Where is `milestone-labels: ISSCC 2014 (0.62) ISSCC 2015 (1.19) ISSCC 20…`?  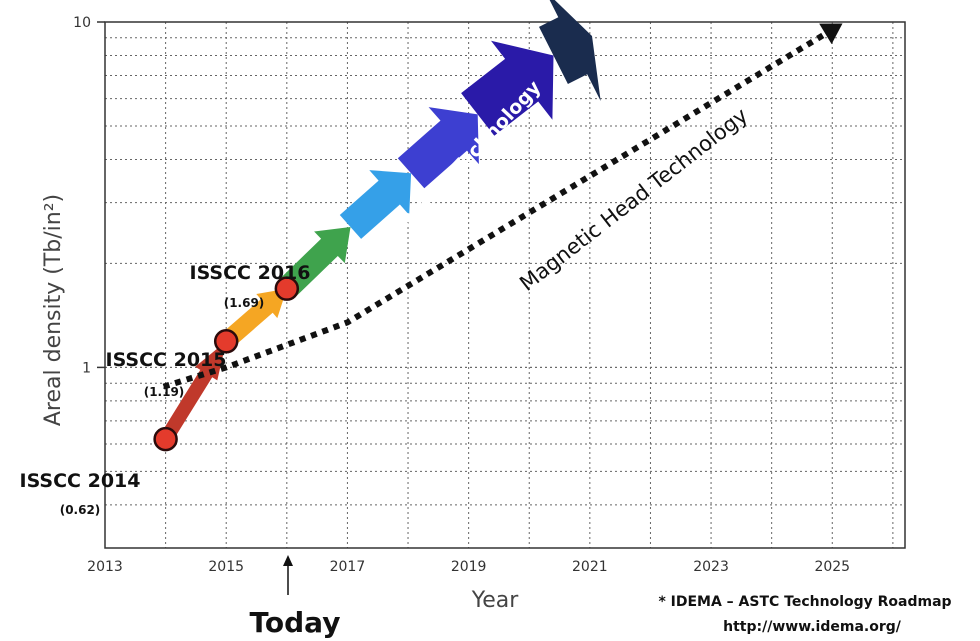
milestone-labels: ISSCC 2014 (0.62) ISSCC 2015 (1.19) ISSCC 20… is located at coordinates (165, 389).